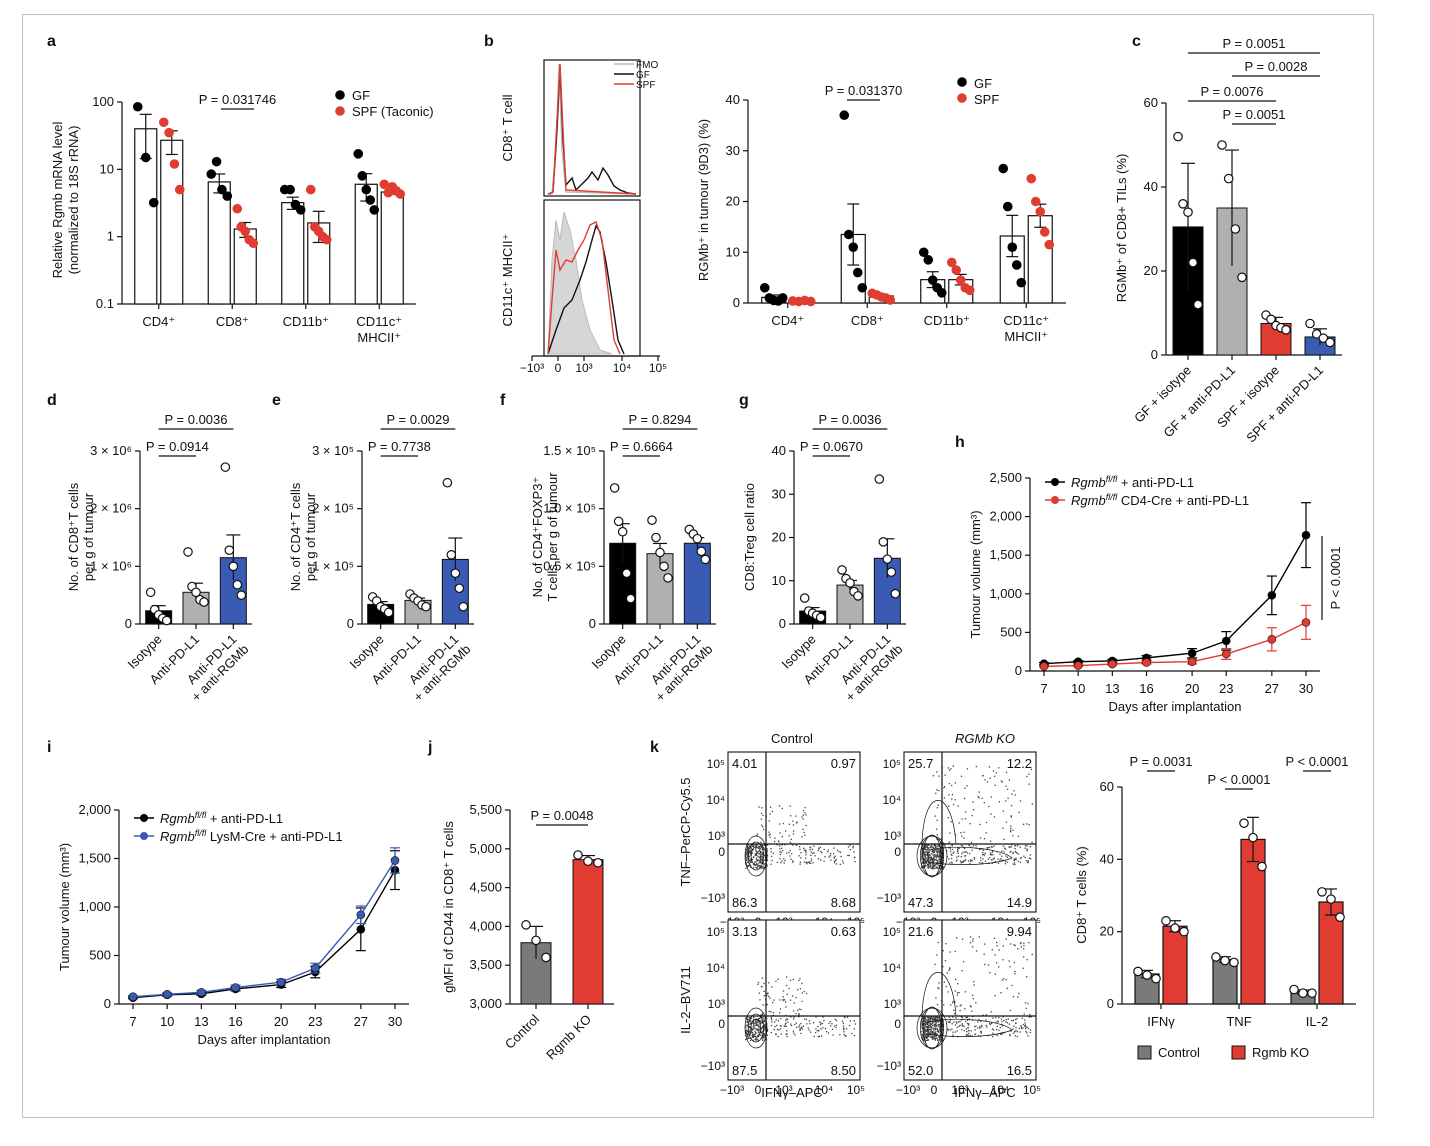  Describe the element at coordinates (110, 236) in the screenshot. I see `panel-a-ytick-label: 1` at that location.